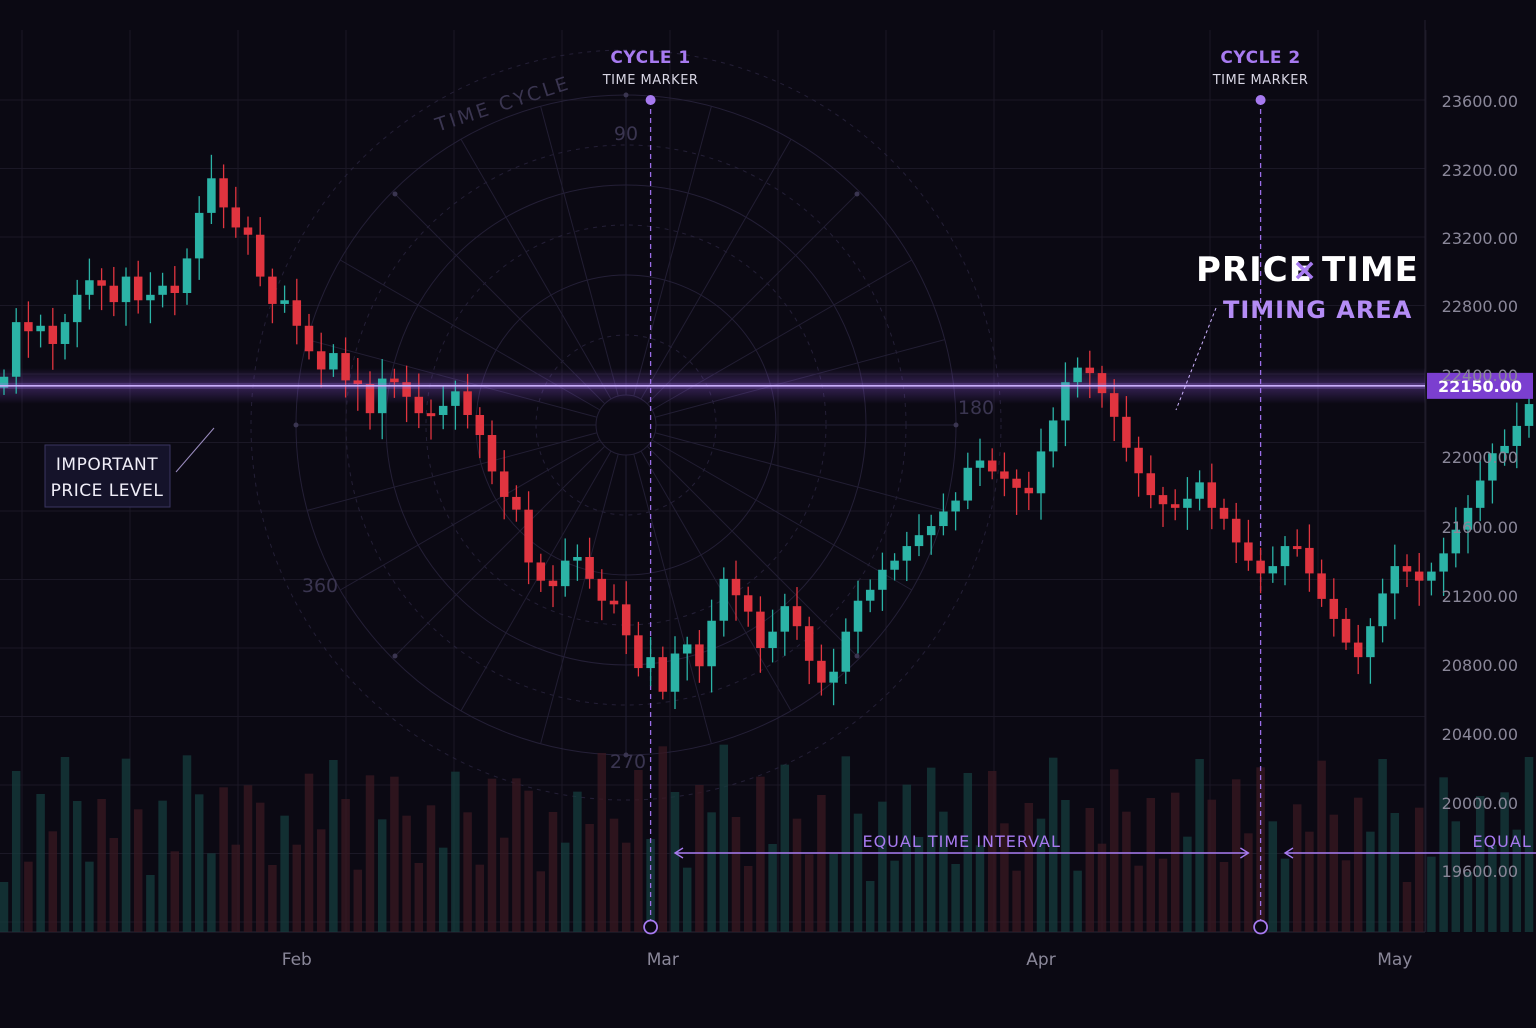  Describe the element at coordinates (1317, 310) in the screenshot. I see `headline-subtitle: TIMING AREA` at that location.